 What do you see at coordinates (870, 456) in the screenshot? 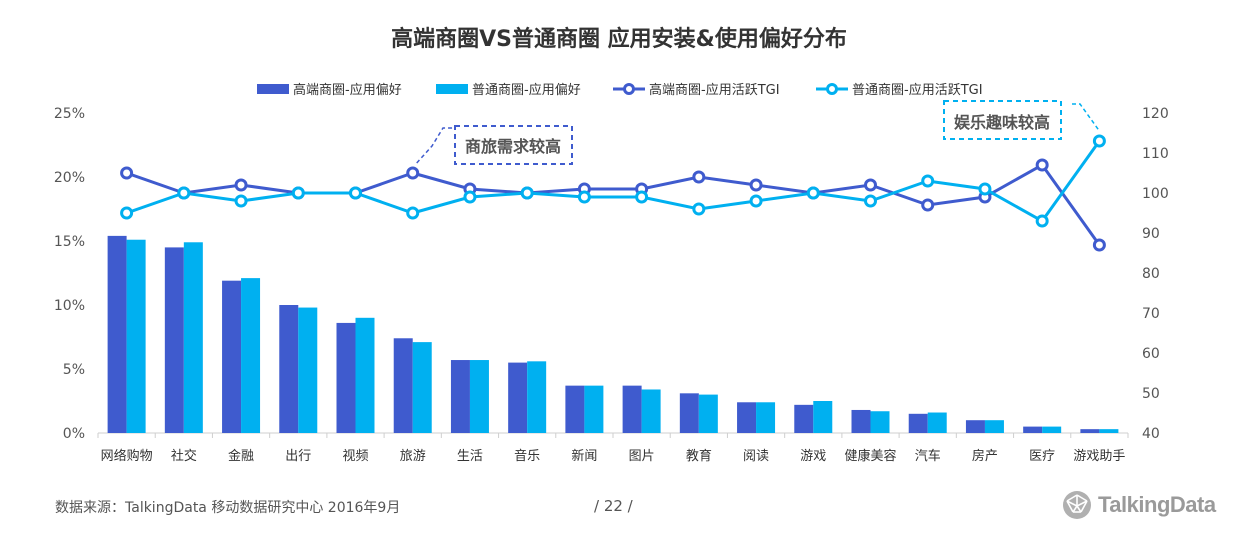
I see `category-label: 健康美容` at bounding box center [870, 456].